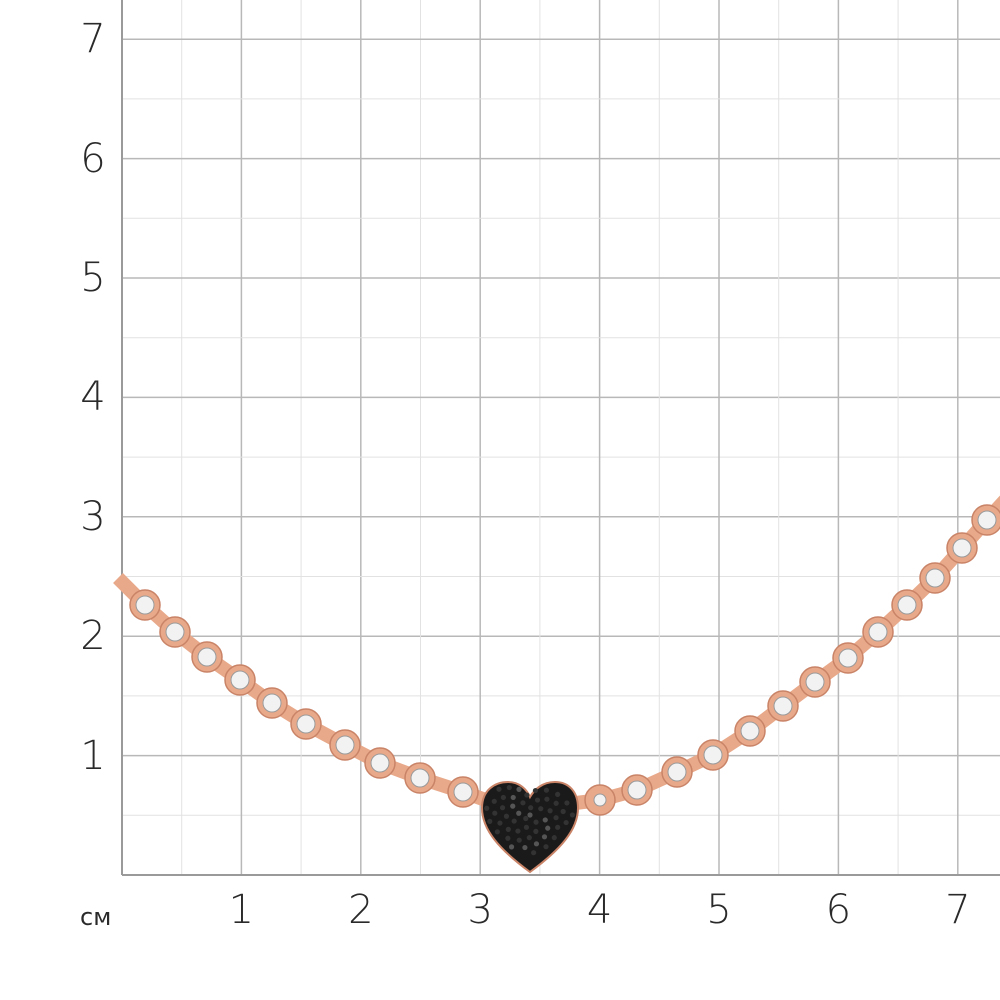 This screenshot has width=1000, height=1000. I want to click on x-tick-label: 4, so click(599, 910).